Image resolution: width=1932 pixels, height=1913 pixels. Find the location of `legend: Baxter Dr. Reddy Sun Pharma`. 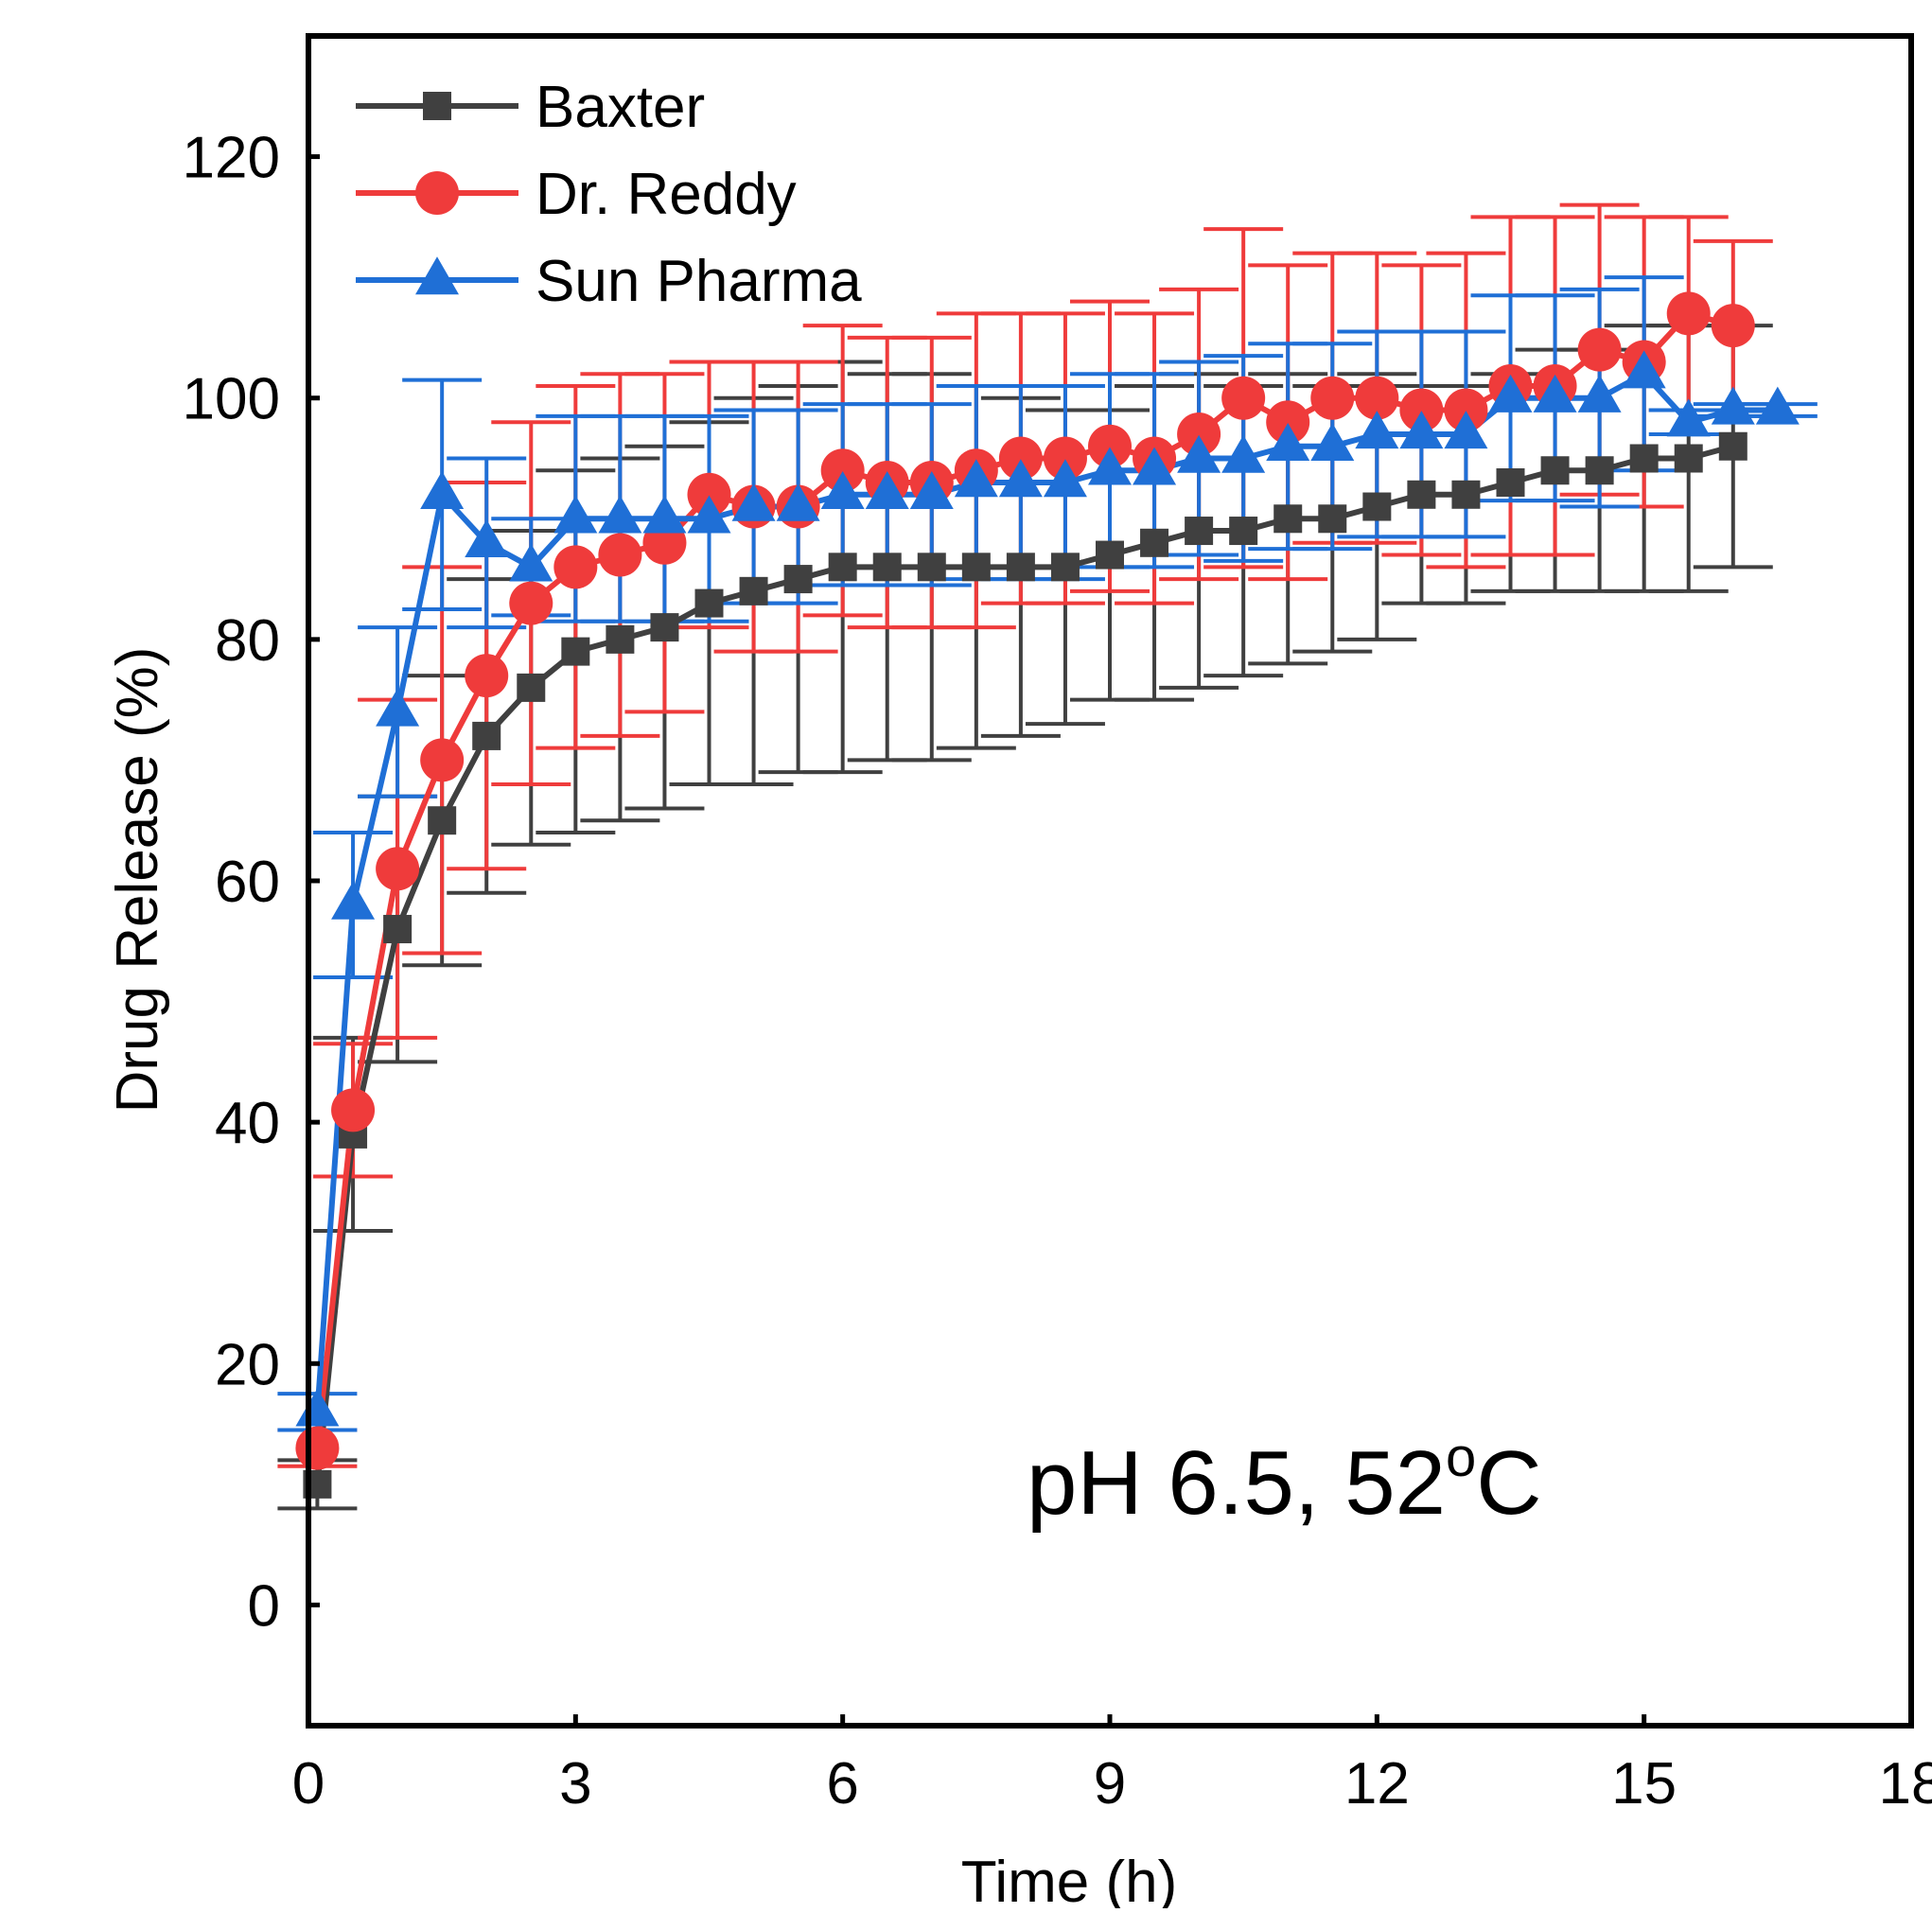

legend: Baxter Dr. Reddy Sun Pharma is located at coordinates (609, 194).